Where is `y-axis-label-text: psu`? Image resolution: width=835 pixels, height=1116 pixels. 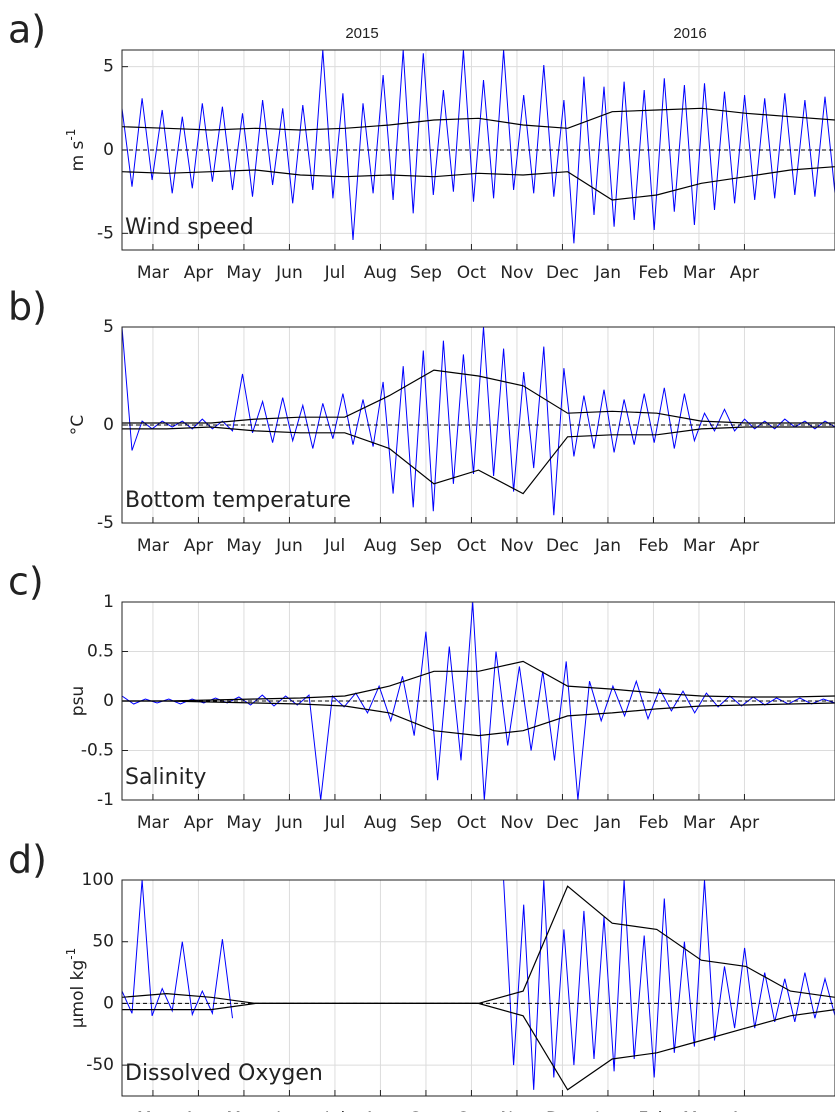 y-axis-label-text: psu is located at coordinates (78, 701).